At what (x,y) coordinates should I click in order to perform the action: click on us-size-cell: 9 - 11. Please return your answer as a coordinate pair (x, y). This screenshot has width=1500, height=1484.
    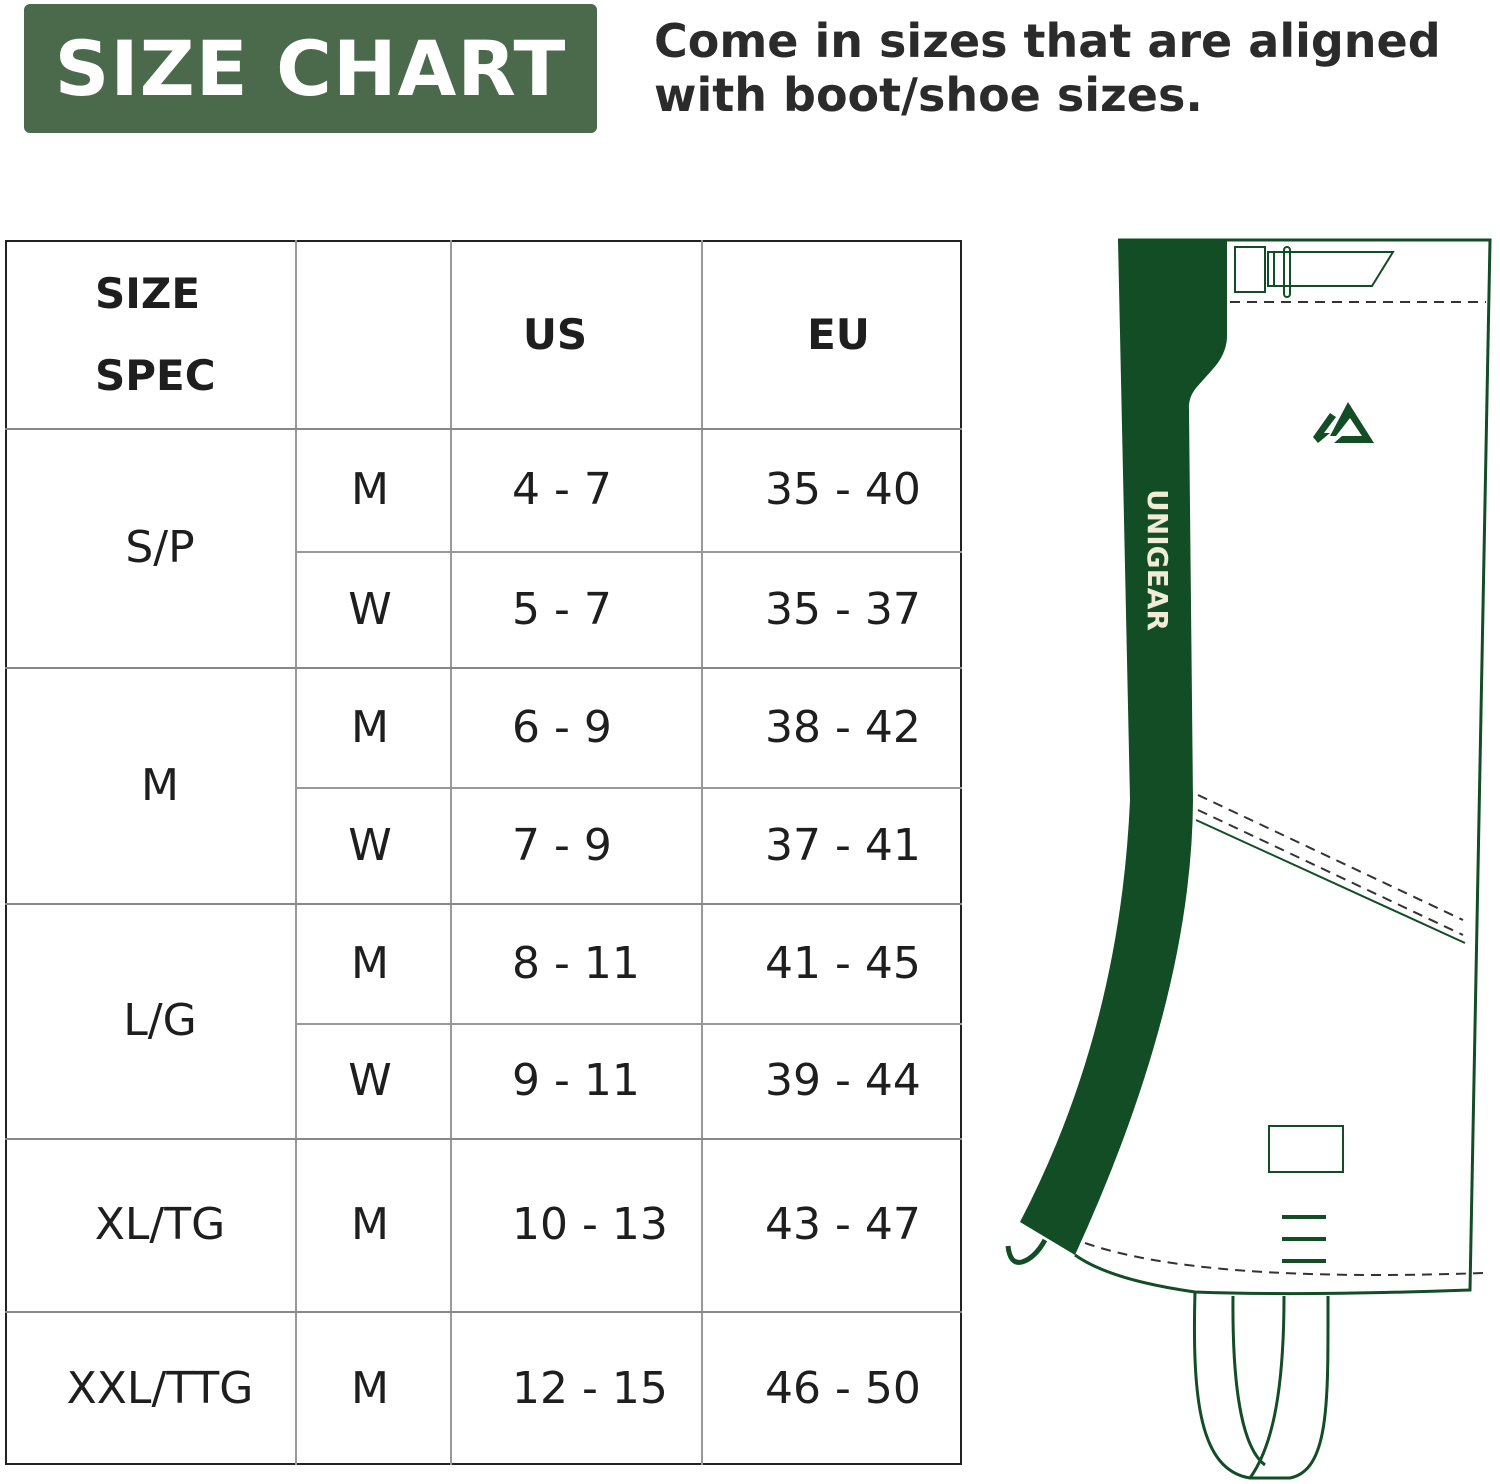
    Looking at the image, I should click on (576, 1080).